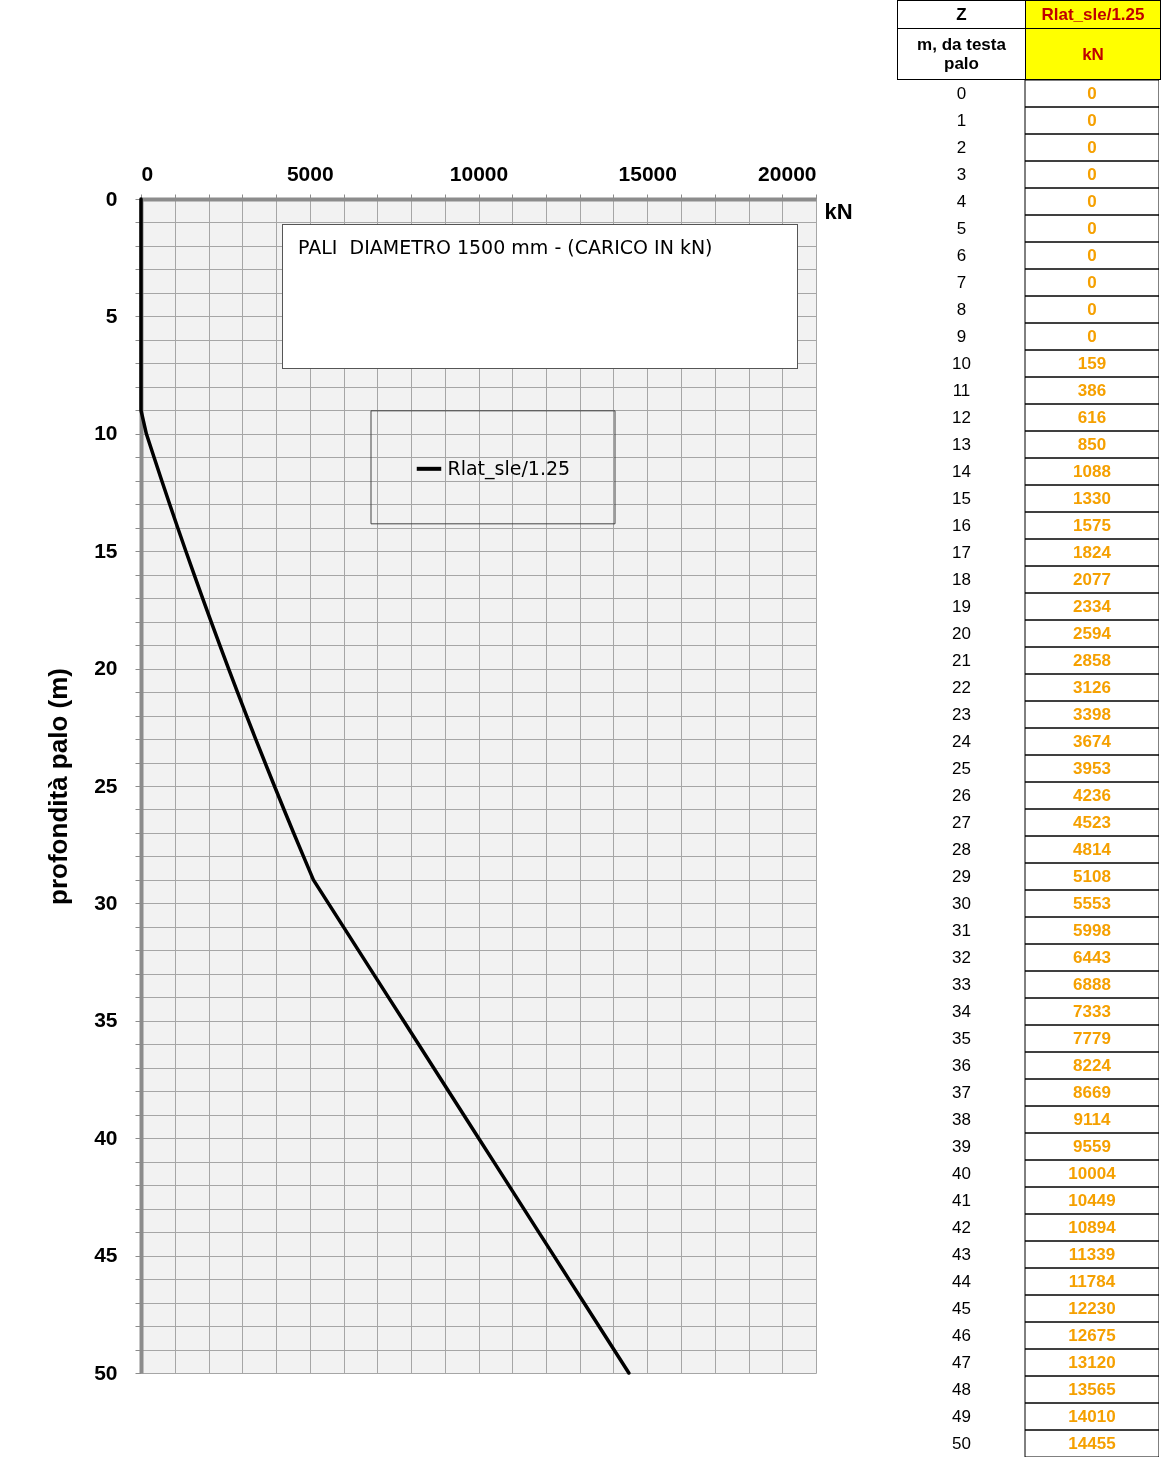 The width and height of the screenshot is (1161, 1458). What do you see at coordinates (961, 849) in the screenshot?
I see `y-tick-label: 28` at bounding box center [961, 849].